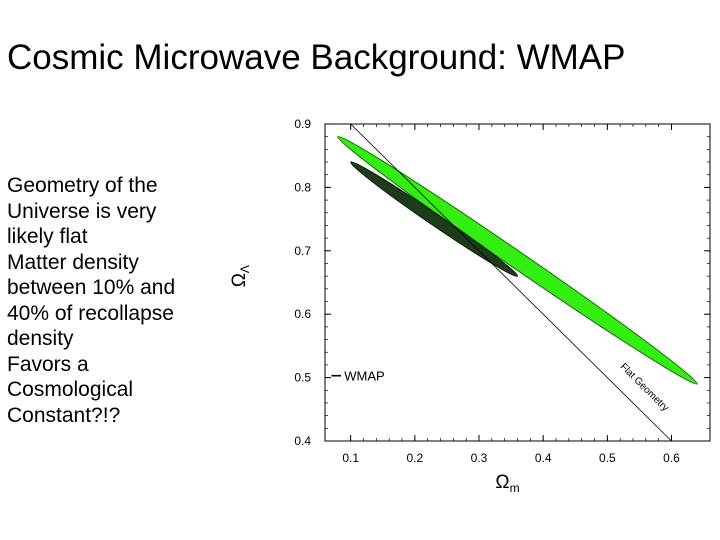 The width and height of the screenshot is (720, 540). What do you see at coordinates (90, 313) in the screenshot?
I see `bullet-line: 40% of recollapse` at bounding box center [90, 313].